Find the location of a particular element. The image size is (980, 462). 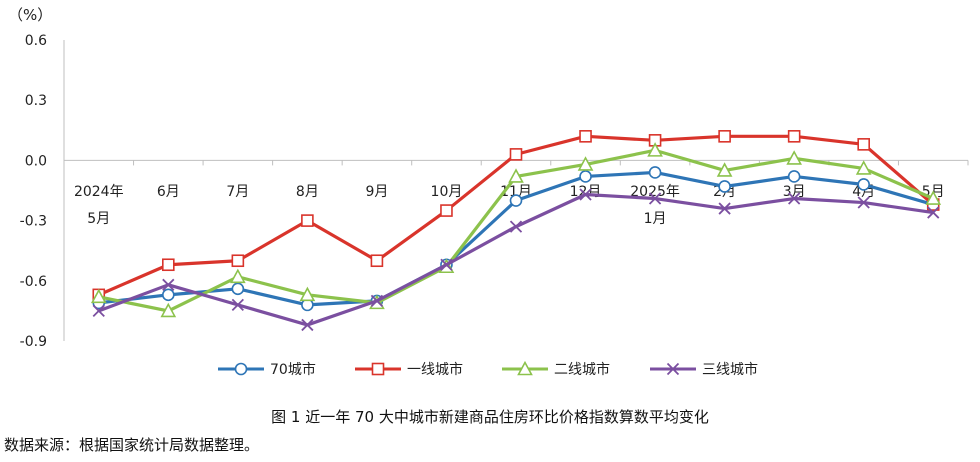

y-tick-label: 0.6 is located at coordinates (36, 41).